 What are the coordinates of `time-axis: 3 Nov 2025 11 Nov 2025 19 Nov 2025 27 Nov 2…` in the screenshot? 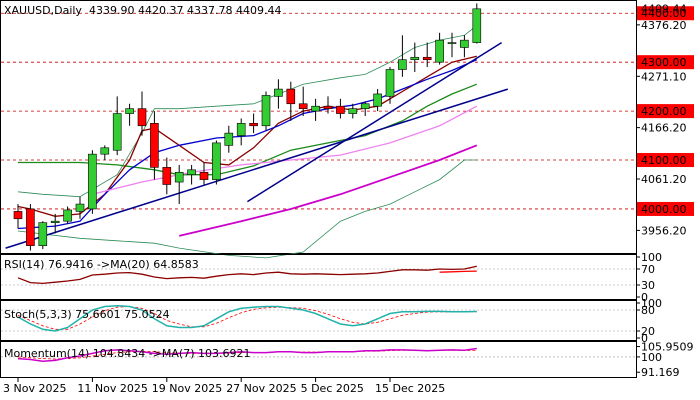 It's located at (224, 386).